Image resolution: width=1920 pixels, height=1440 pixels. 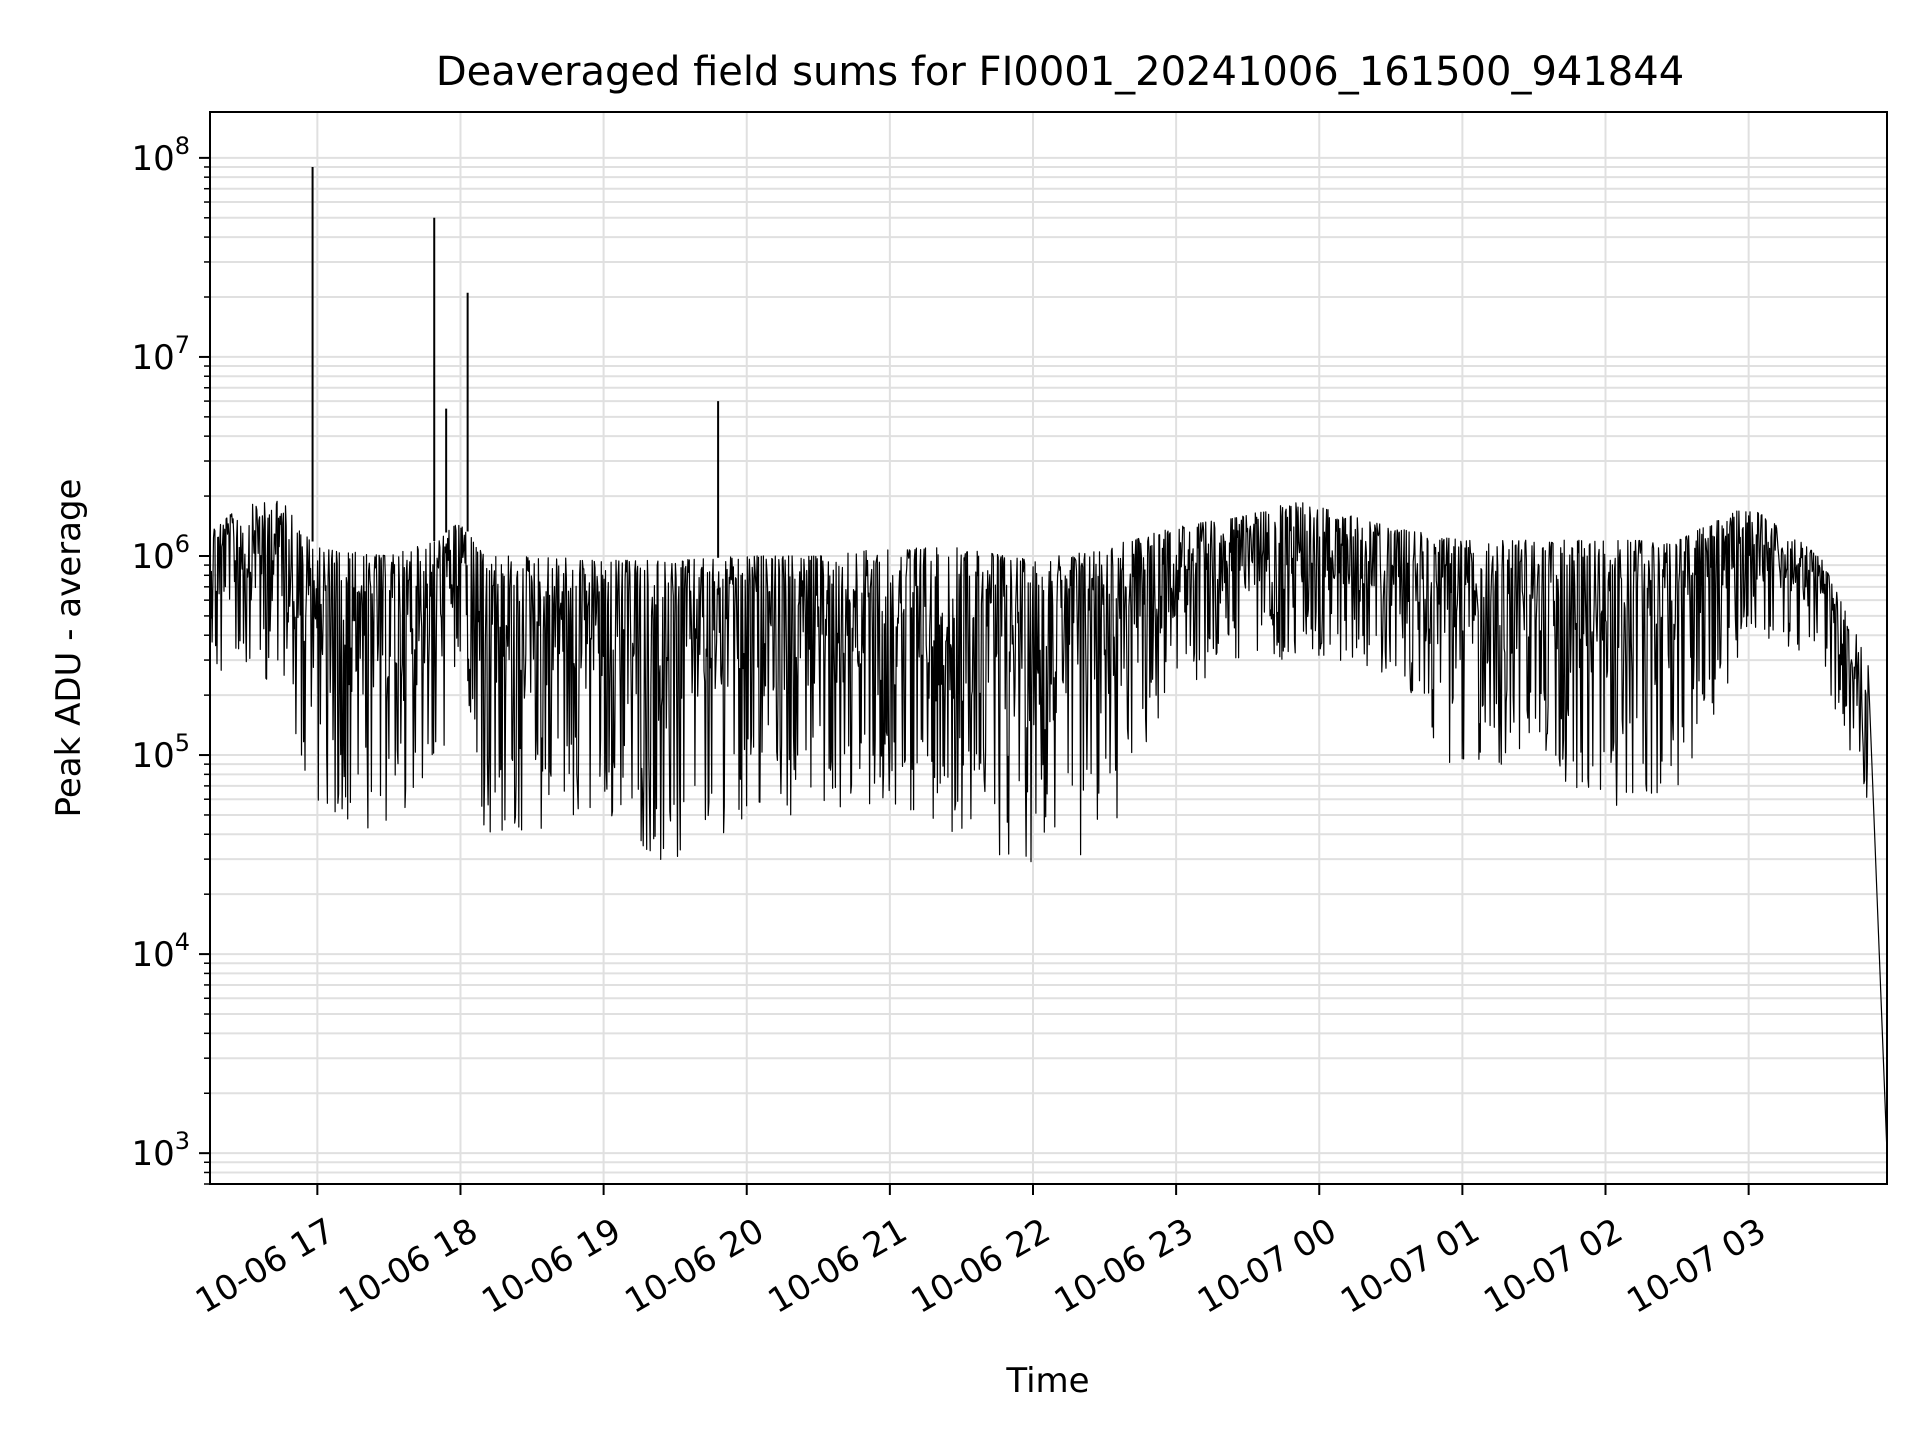 What do you see at coordinates (160, 1150) in the screenshot?
I see `y-tick-label: 10³` at bounding box center [160, 1150].